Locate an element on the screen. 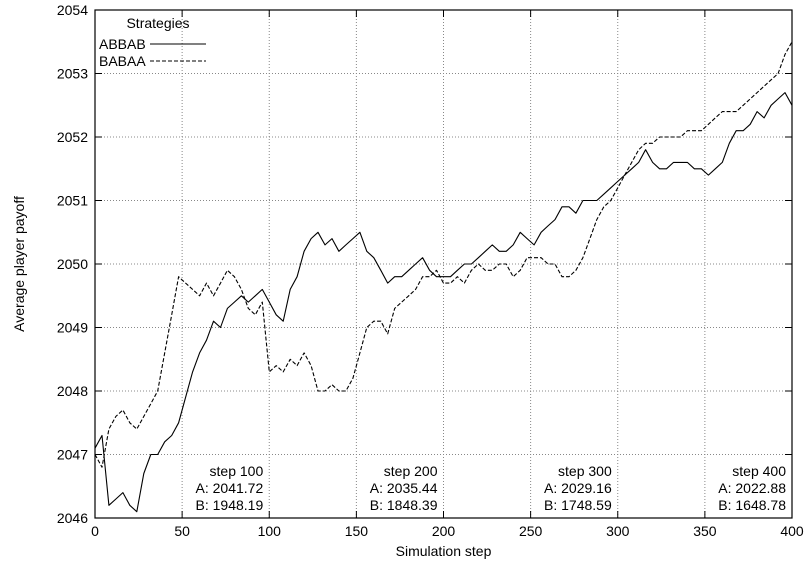 The width and height of the screenshot is (808, 570). annotation-text: B: 1948.19 is located at coordinates (230, 505).